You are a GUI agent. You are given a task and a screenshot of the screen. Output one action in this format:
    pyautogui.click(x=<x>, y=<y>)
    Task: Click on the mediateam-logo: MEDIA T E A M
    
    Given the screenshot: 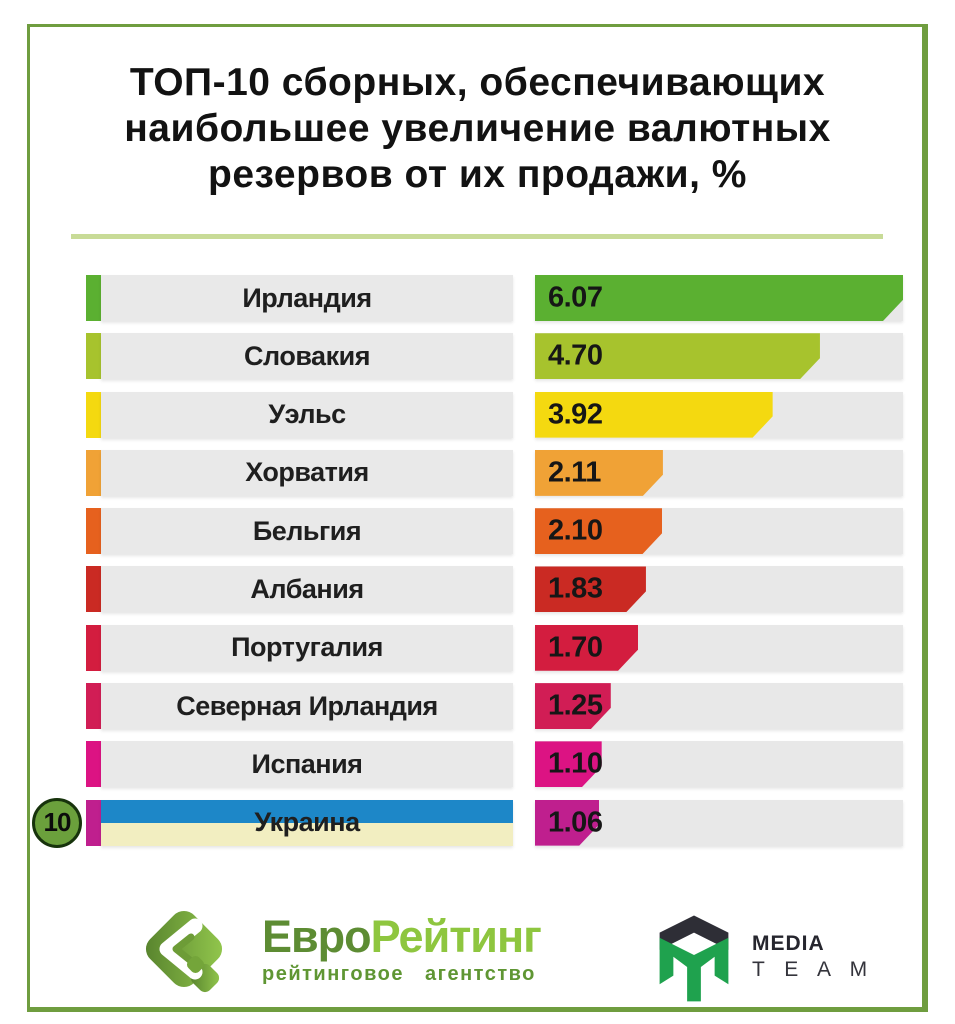 What is the action you would take?
    pyautogui.click(x=813, y=957)
    